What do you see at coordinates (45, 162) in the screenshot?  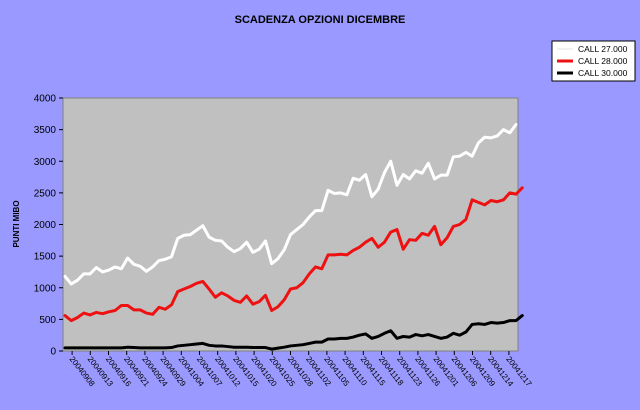 I see `y-tick-label: 3000` at bounding box center [45, 162].